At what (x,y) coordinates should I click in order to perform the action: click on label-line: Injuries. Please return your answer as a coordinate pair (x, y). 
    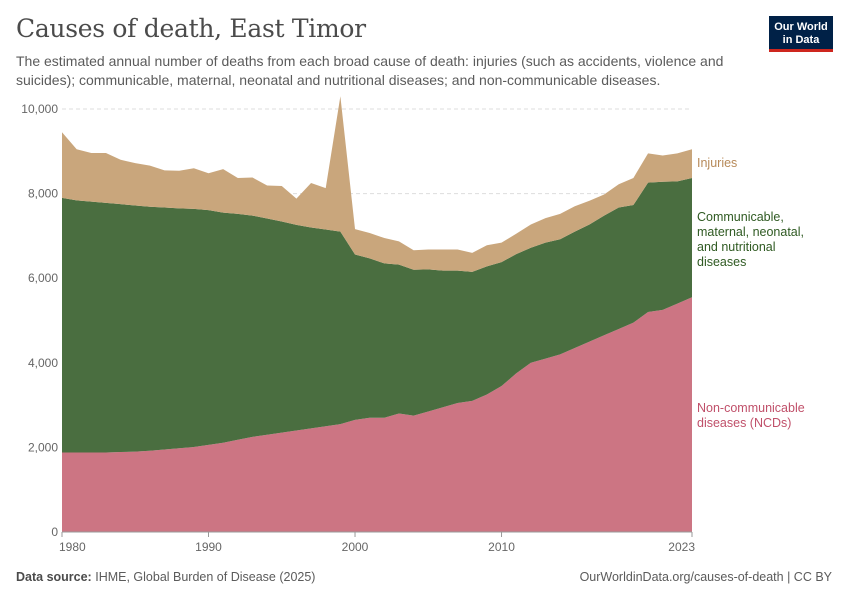
    Looking at the image, I should click on (717, 163).